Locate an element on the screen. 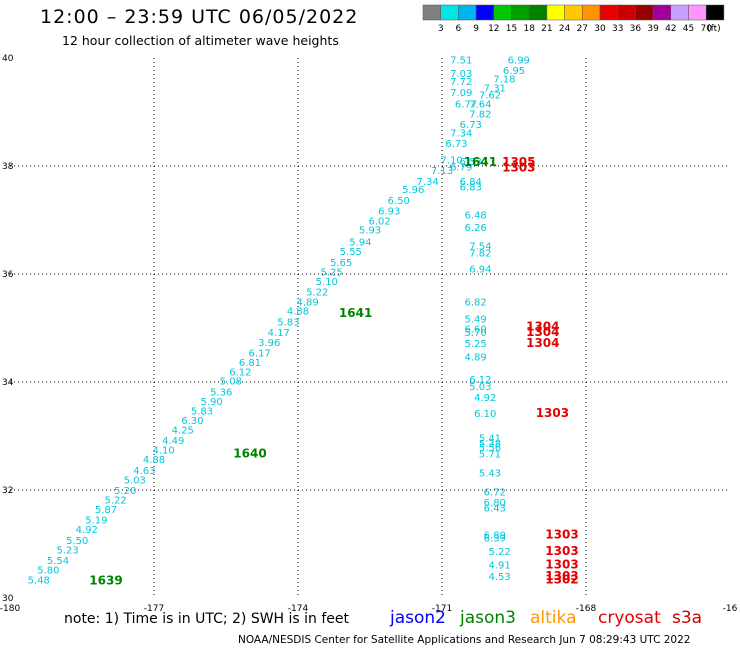  x-tick-label: -177 is located at coordinates (154, 609).